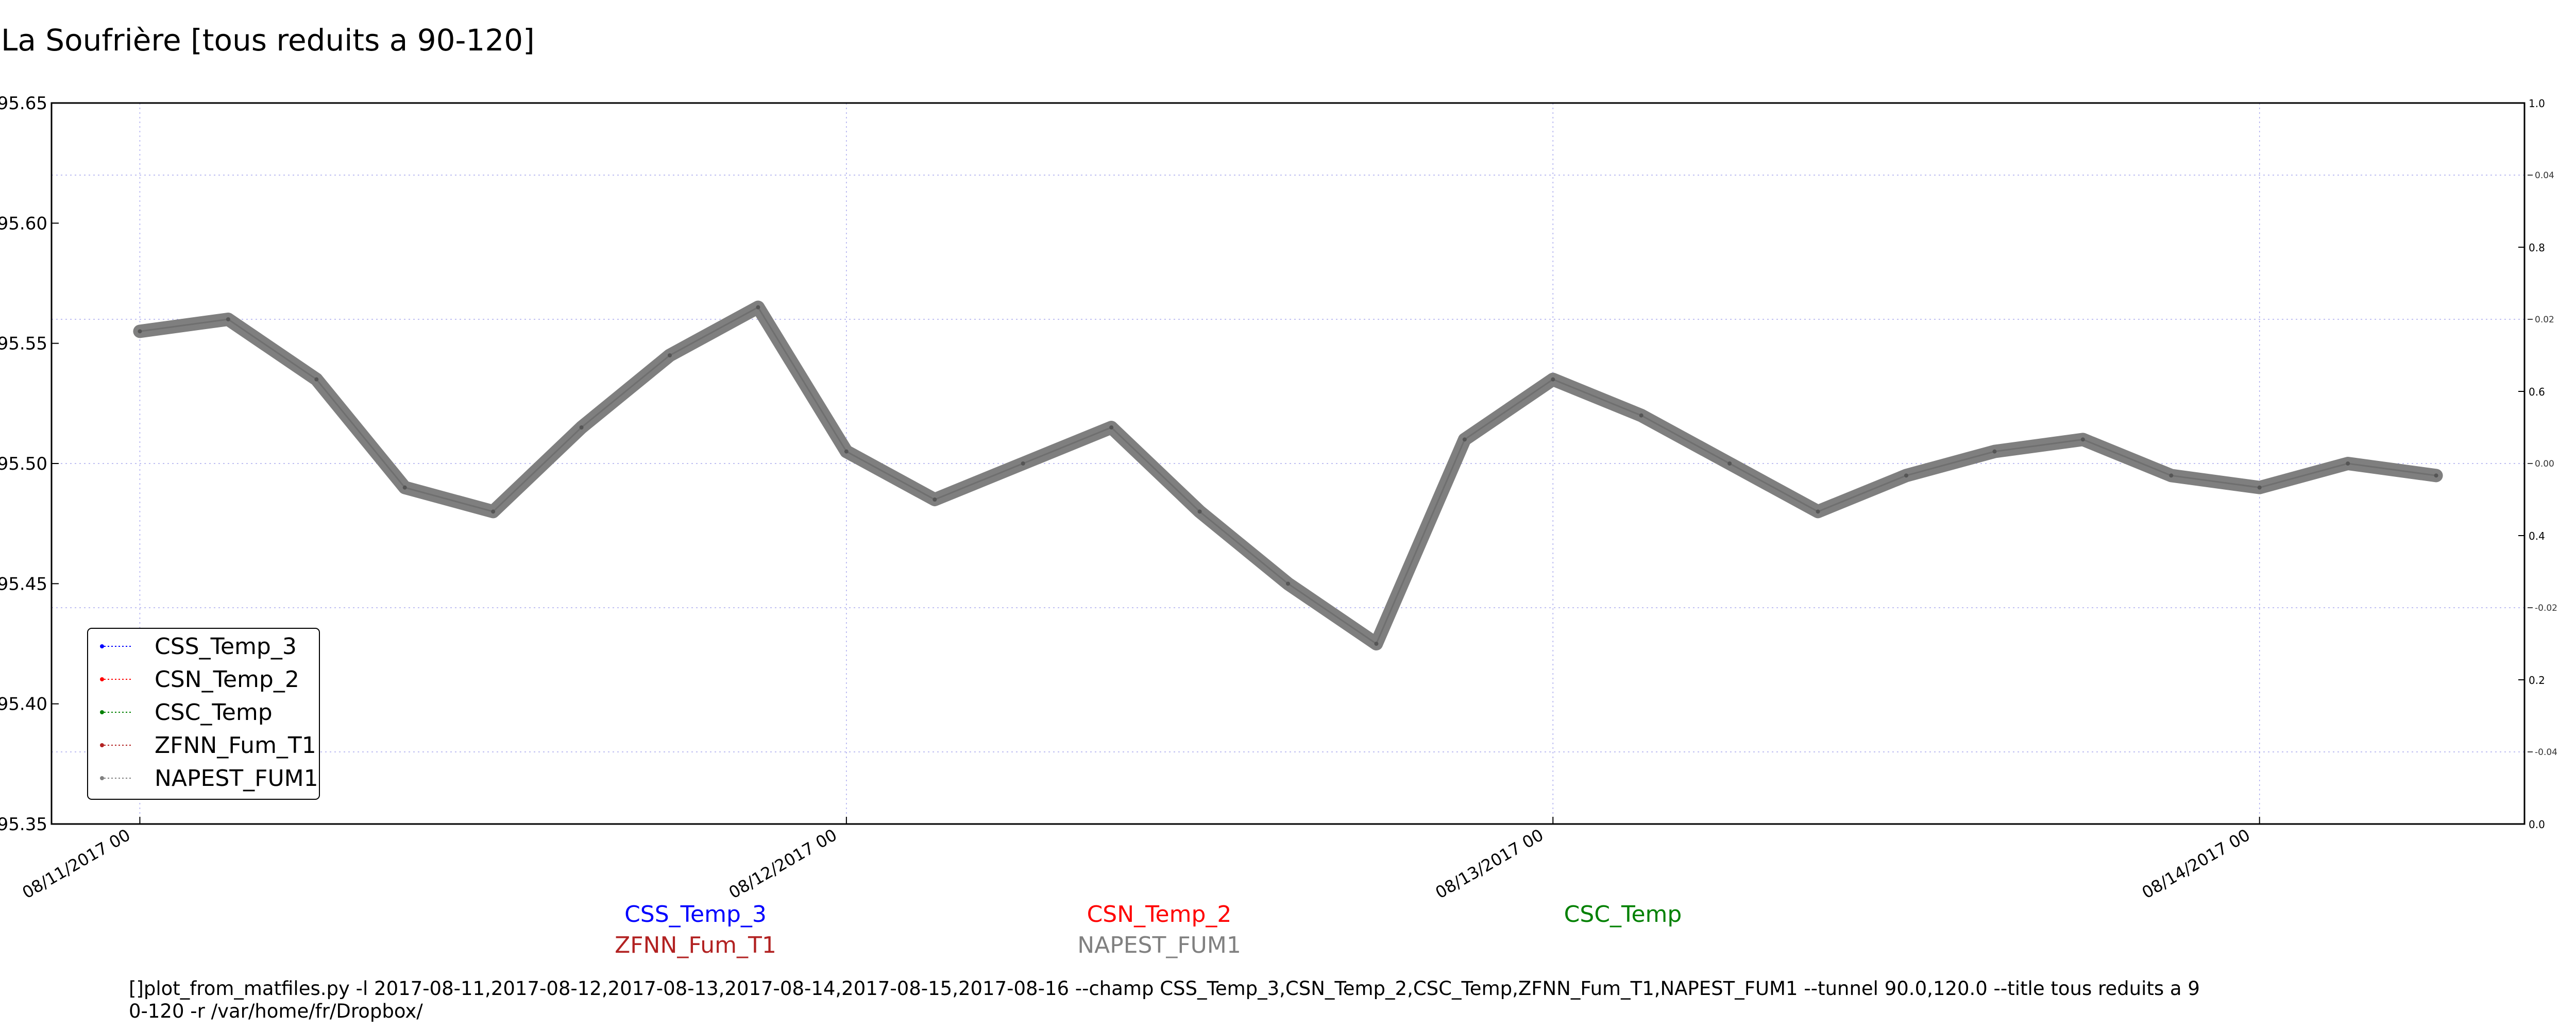 The height and width of the screenshot is (1030, 2576). Describe the element at coordinates (276, 1011) in the screenshot. I see `command-line-2: 0-120 -r /var/home/fr/Dropbox/` at that location.